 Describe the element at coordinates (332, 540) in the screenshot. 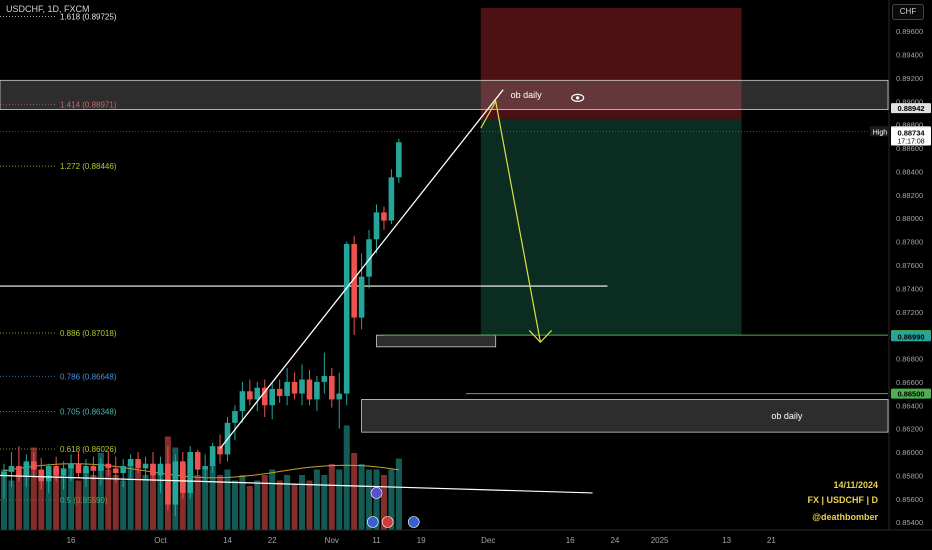

I see `x-tick-label: Nov` at that location.